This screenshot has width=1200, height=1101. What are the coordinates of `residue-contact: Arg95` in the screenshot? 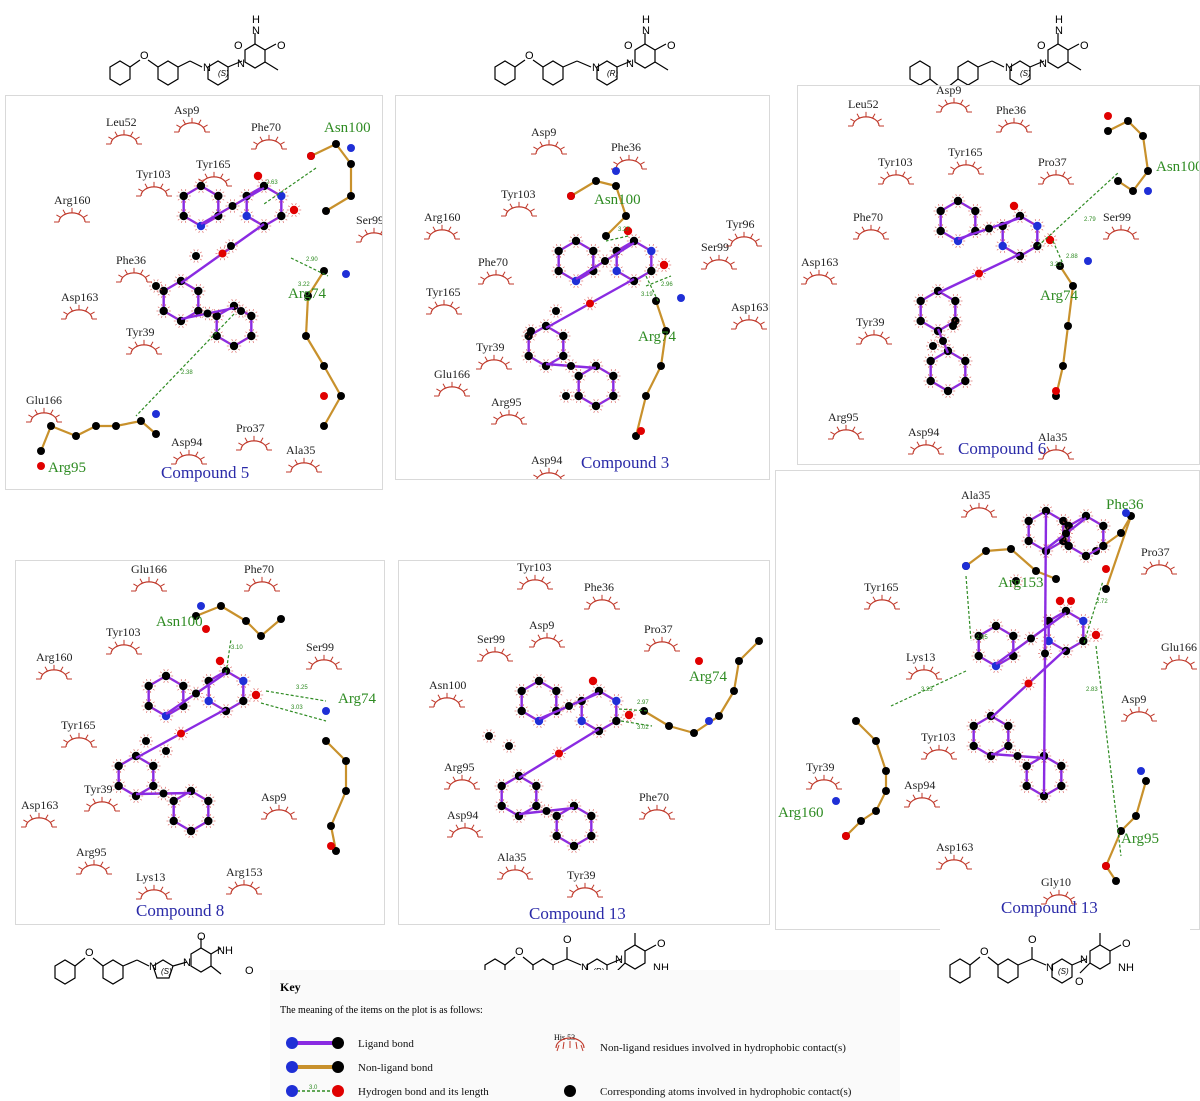 It's located at (94, 860).